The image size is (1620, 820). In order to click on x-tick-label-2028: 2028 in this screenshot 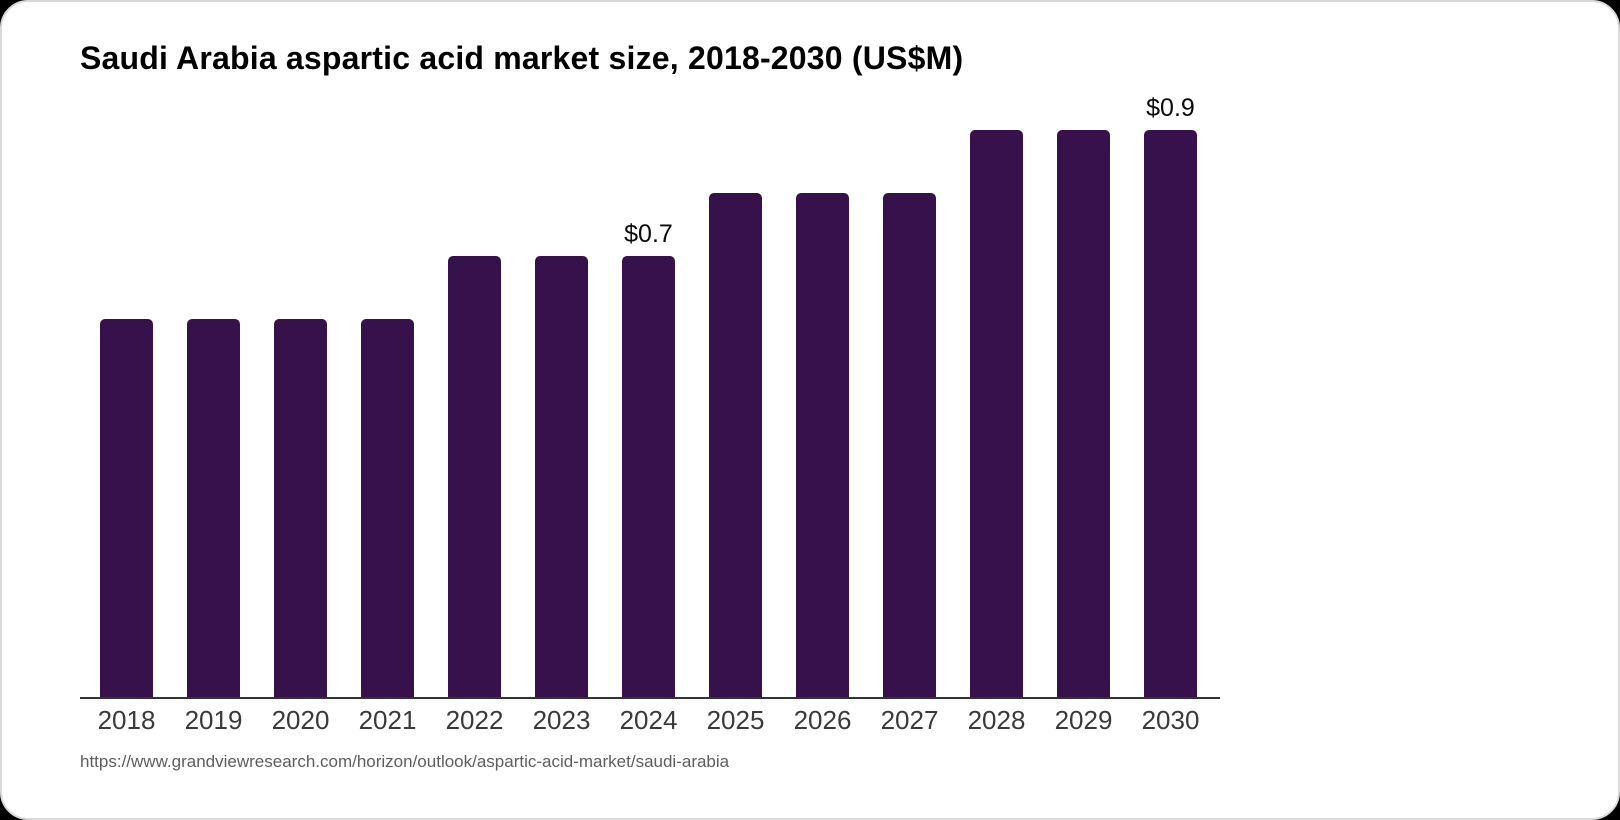, I will do `click(996, 720)`.